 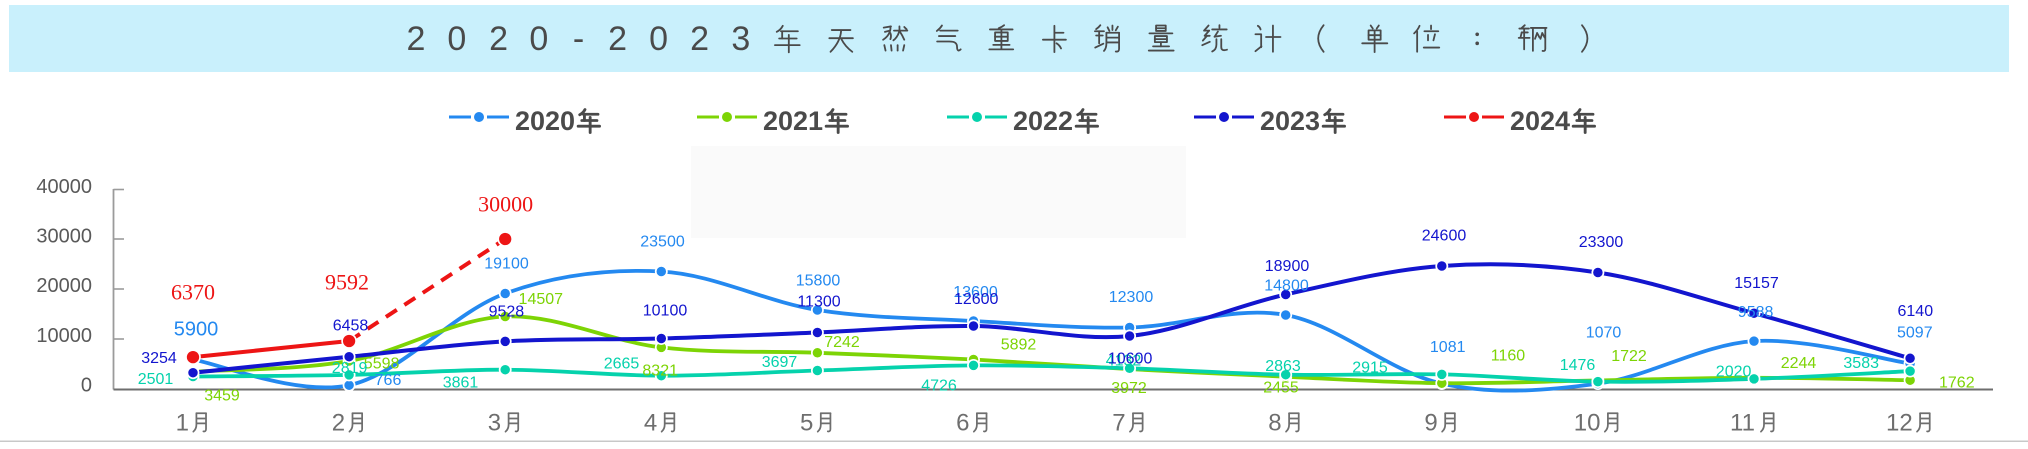 I want to click on svg-text: 1476, so click(x=1578, y=365).